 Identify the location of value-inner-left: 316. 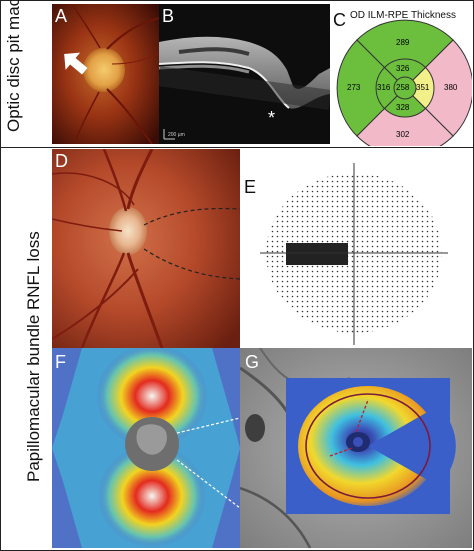
(384, 87).